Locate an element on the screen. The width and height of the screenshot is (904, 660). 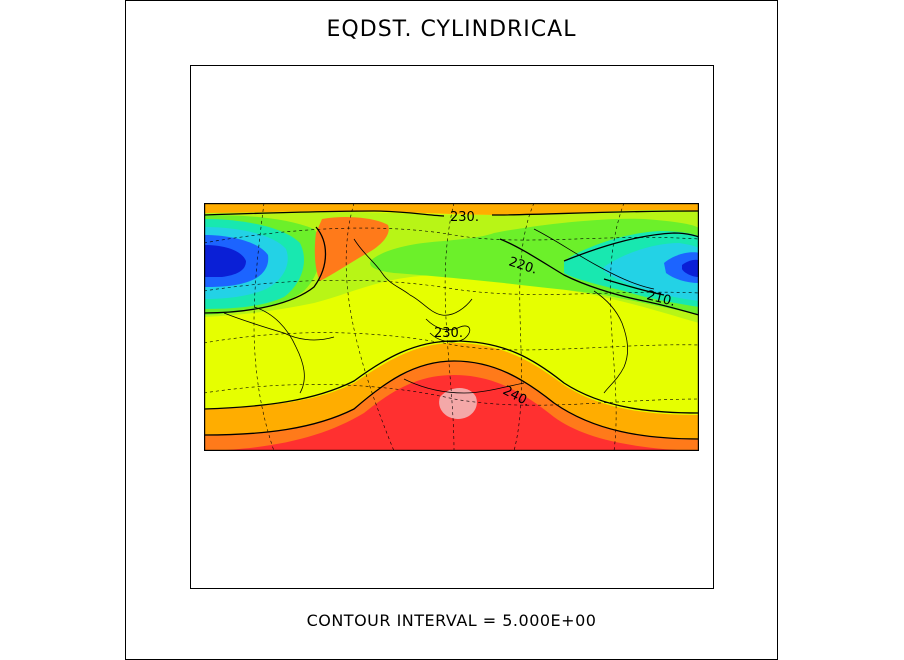
contour-label-230-middle: 230. is located at coordinates (448, 333).